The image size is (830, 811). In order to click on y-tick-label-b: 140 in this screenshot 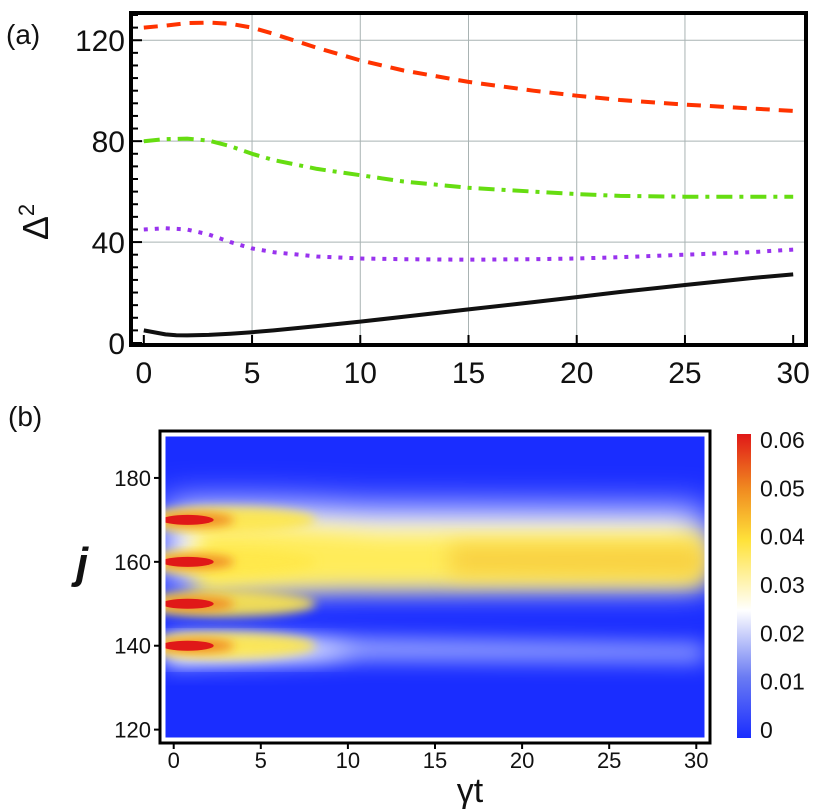, I will do `click(132, 646)`.